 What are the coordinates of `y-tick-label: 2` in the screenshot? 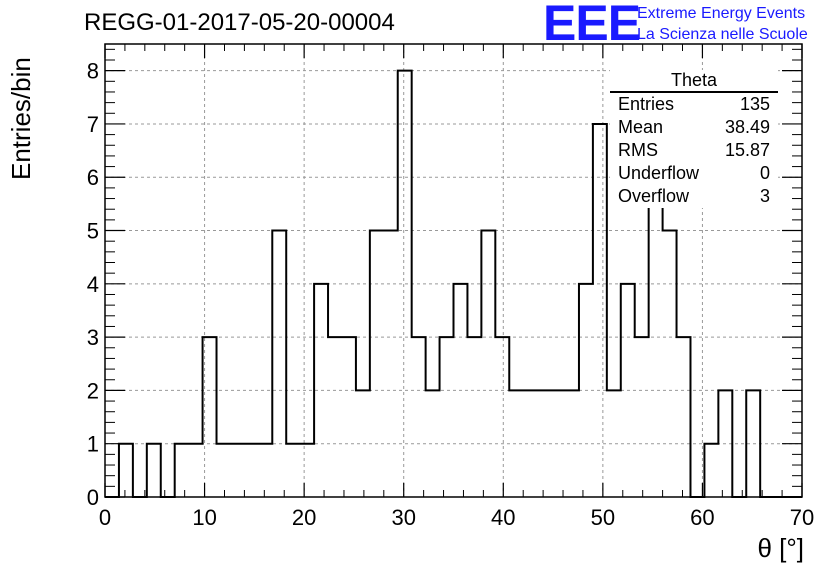 It's located at (93, 390).